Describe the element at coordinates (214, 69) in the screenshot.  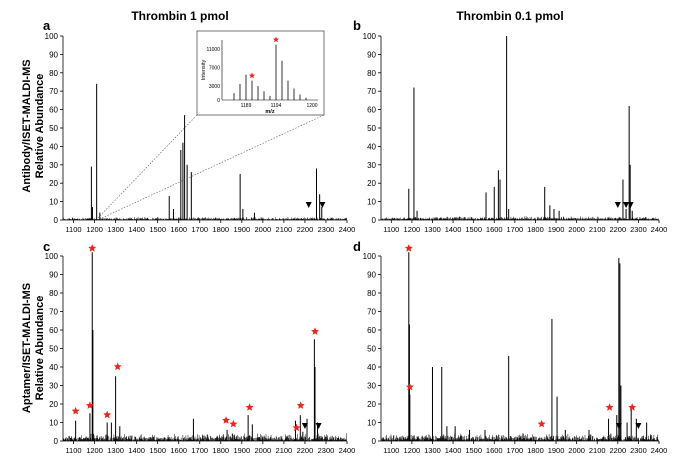
I see `inset-y-tick-label: 7000` at that location.